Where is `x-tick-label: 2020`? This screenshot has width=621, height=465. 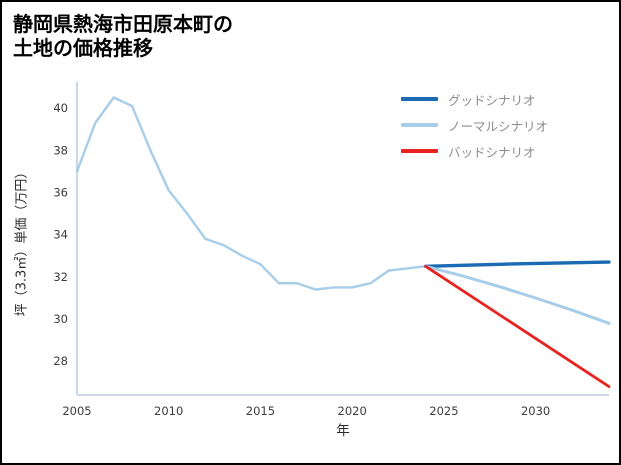 x-tick-label: 2020 is located at coordinates (352, 411).